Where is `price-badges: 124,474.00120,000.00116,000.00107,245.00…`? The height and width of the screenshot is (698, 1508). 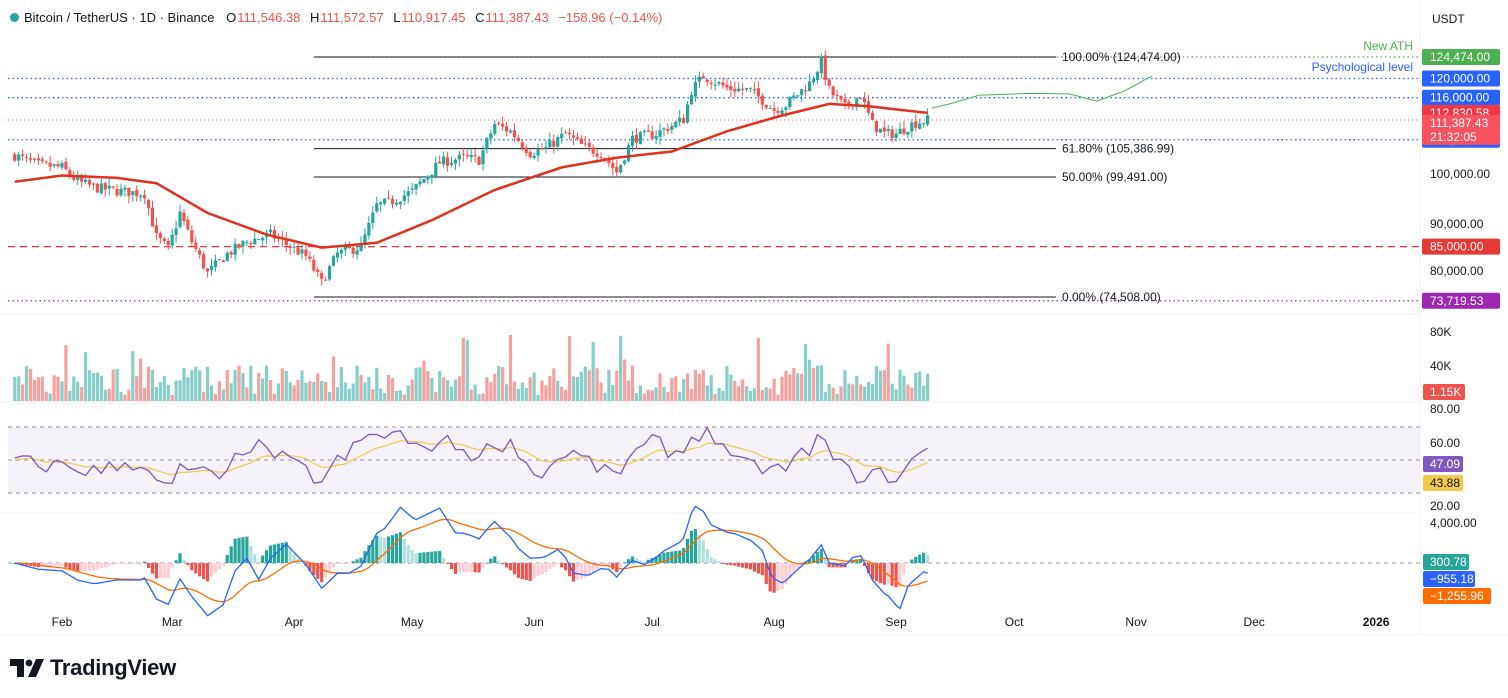 price-badges: 124,474.00120,000.00116,000.00107,245.00… is located at coordinates (1461, 179).